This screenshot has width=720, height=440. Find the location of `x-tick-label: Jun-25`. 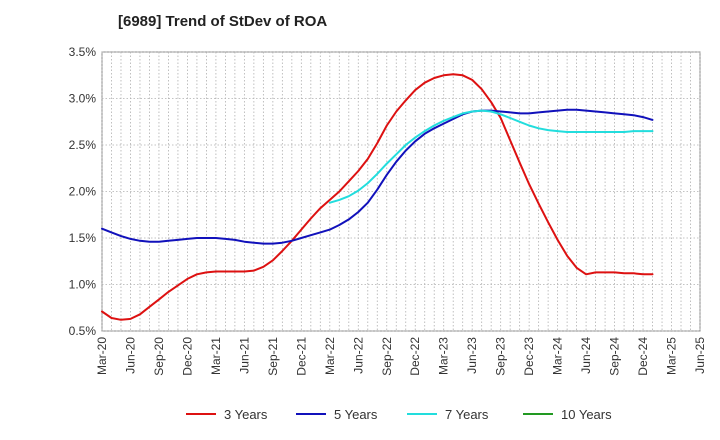

x-tick-label: Jun-25 is located at coordinates (700, 355).